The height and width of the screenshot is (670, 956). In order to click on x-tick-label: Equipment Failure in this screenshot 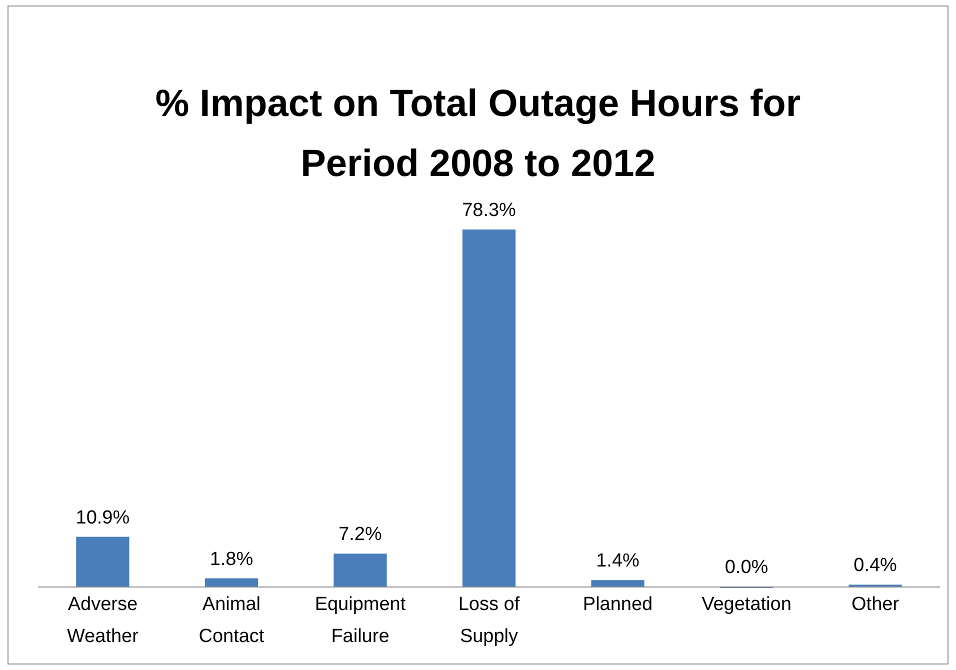, I will do `click(360, 620)`.